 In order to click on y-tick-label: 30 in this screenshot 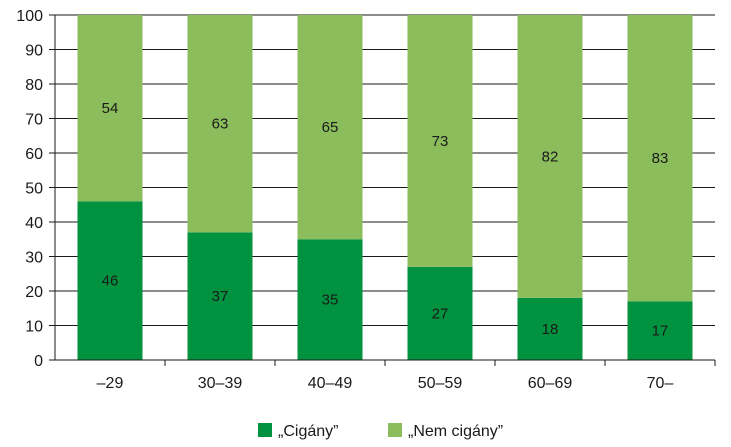, I will do `click(34, 258)`.